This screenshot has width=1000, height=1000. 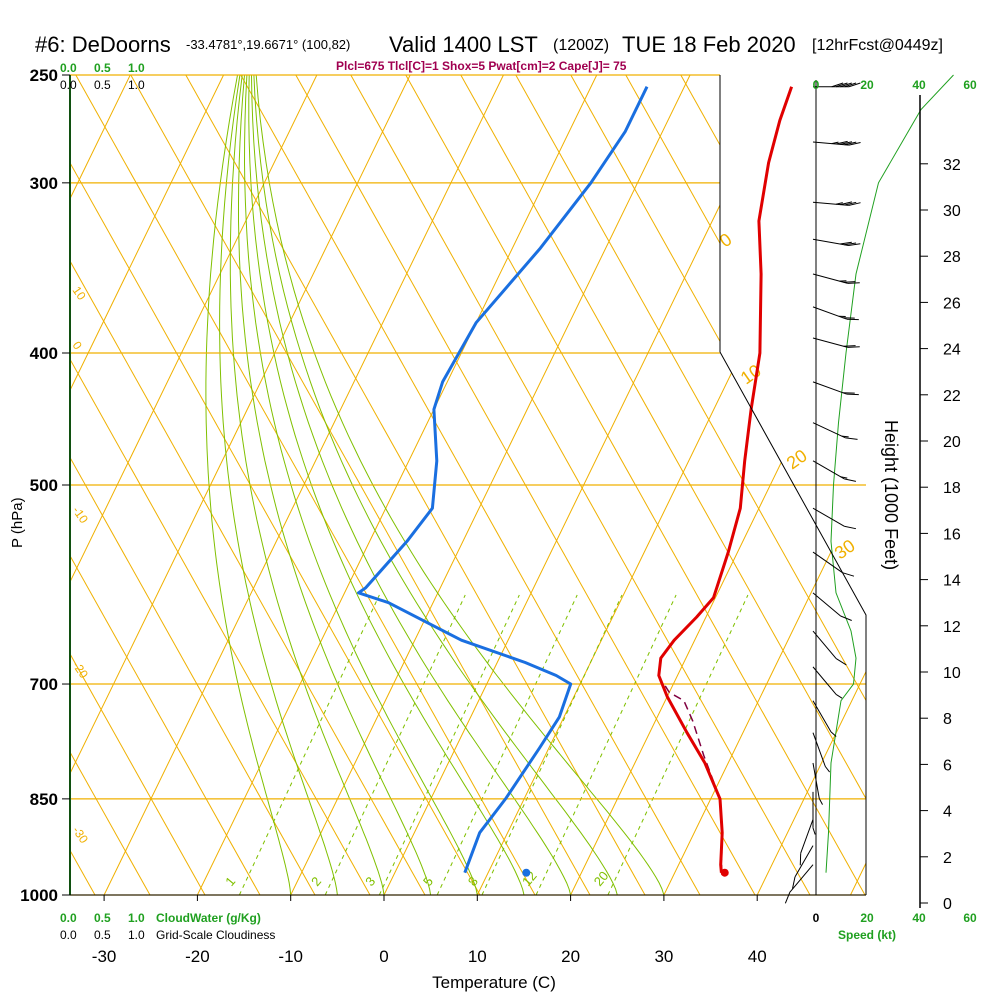 What do you see at coordinates (17, 522) in the screenshot?
I see `pressure-axis-label: P (hPa)` at bounding box center [17, 522].